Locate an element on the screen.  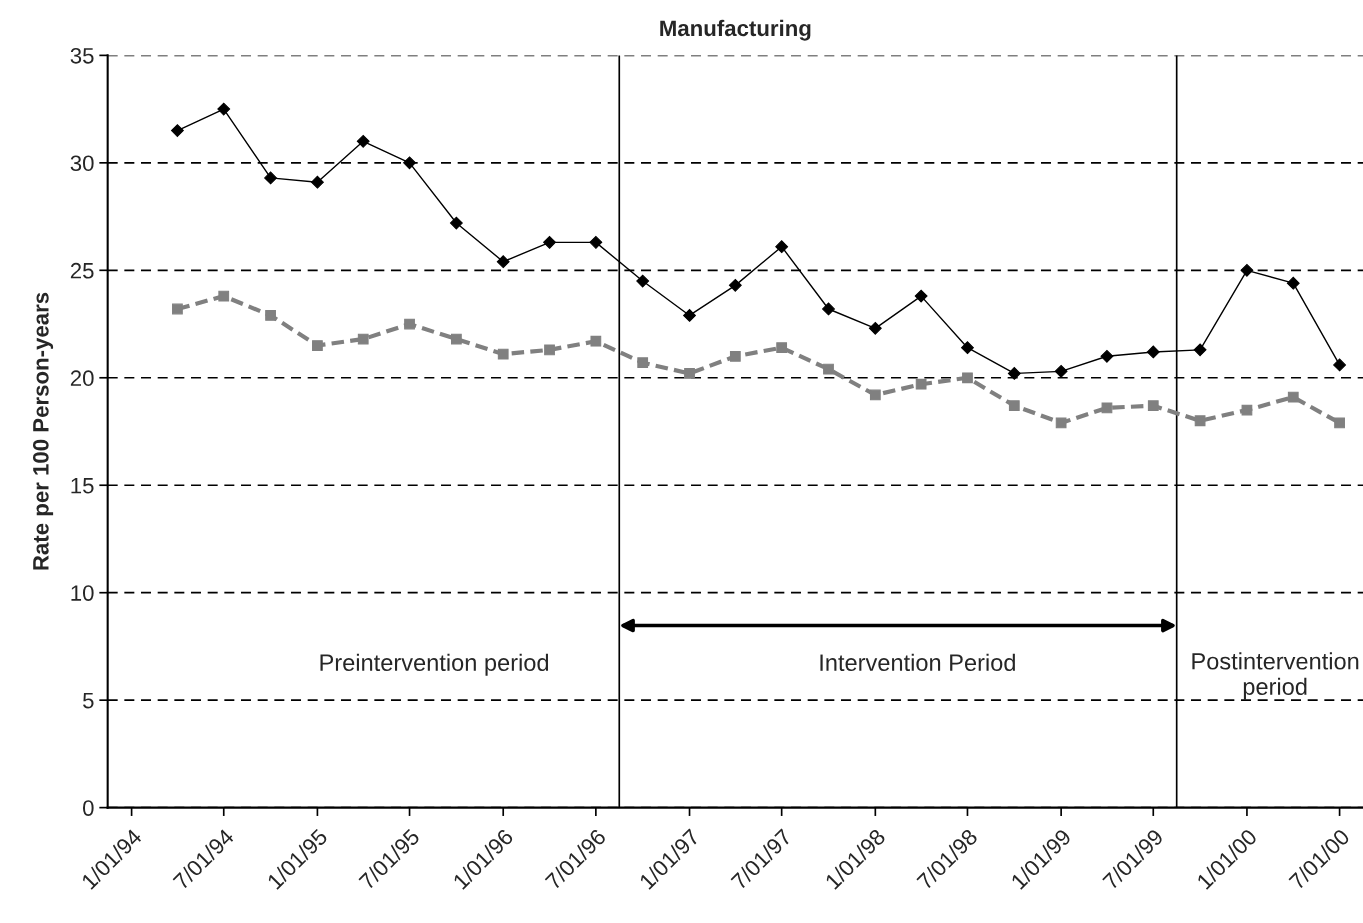
y-axis-title: Rate per 100 Person-years is located at coordinates (43, 431).